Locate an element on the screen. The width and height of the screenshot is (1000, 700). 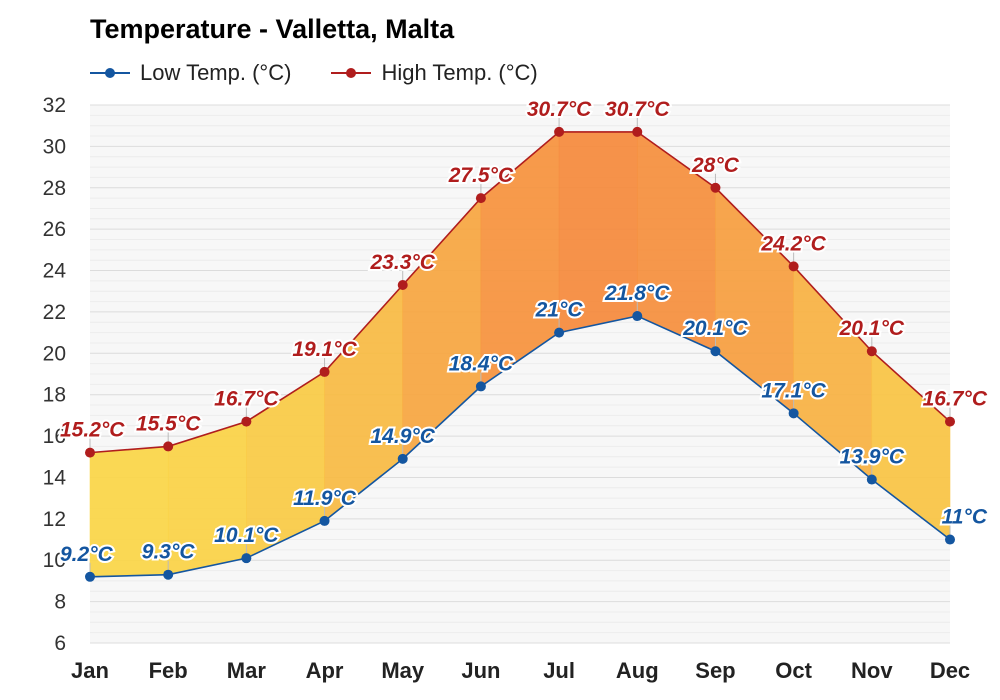
high-temp-data-label: 19.1°C is located at coordinates (324, 349).